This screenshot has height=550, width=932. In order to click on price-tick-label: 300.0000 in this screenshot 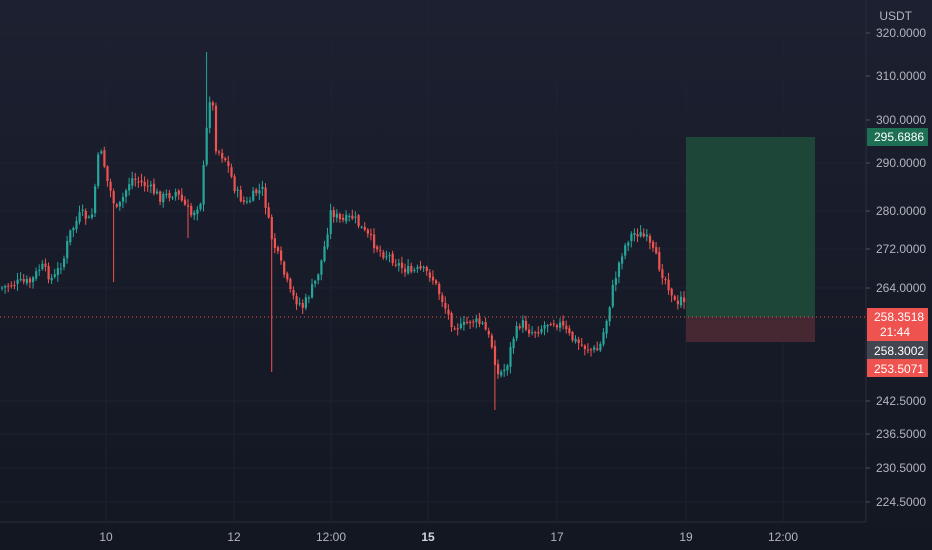, I will do `click(901, 120)`.